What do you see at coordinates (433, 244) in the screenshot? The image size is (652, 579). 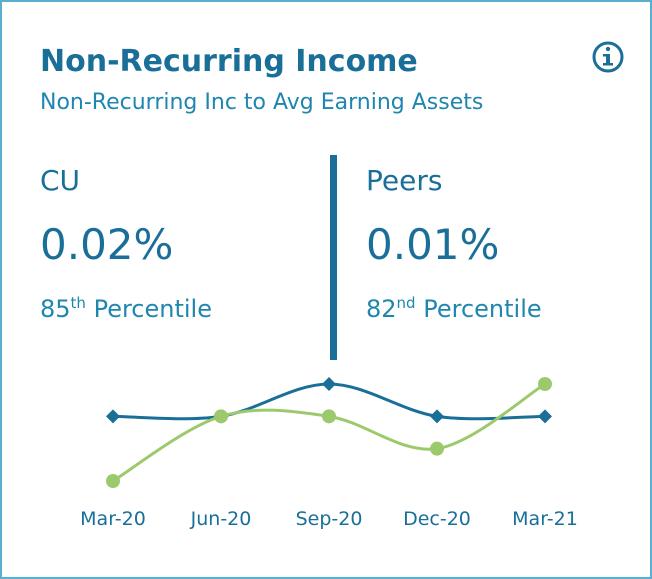 I see `peers-value: 0.01%` at bounding box center [433, 244].